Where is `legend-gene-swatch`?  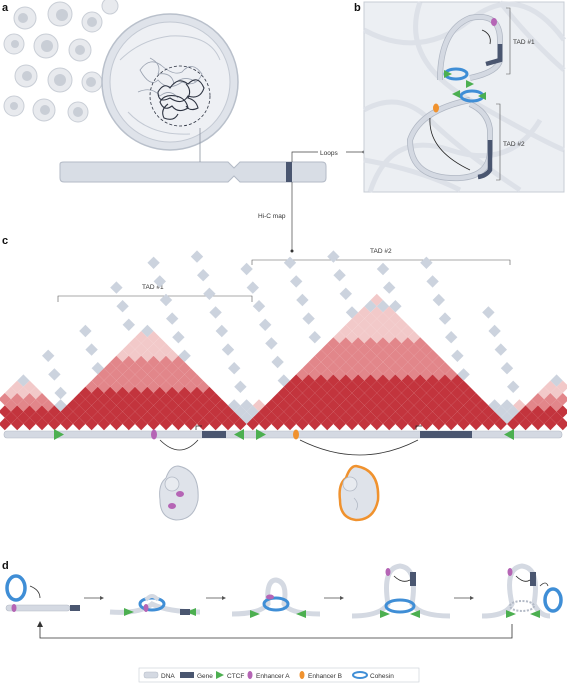
legend-gene-swatch is located at coordinates (187, 675).